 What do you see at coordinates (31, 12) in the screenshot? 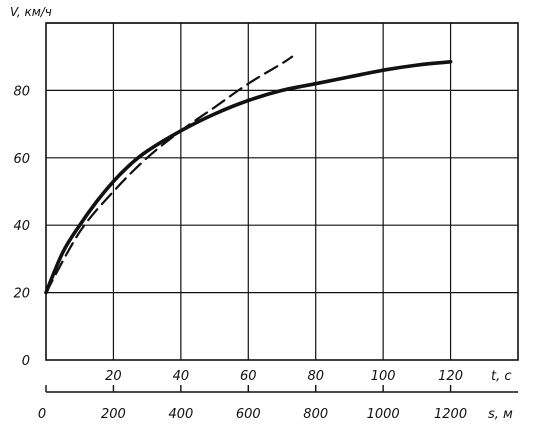
I see `y-axis-label: V, км/ч` at bounding box center [31, 12].